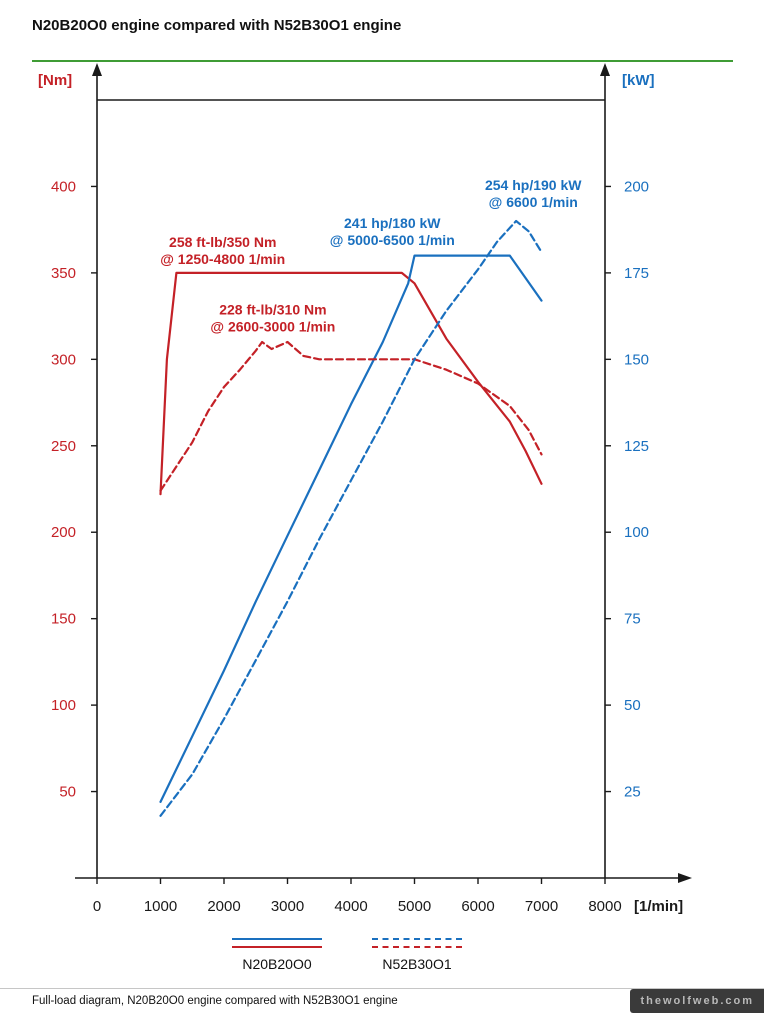 The height and width of the screenshot is (1013, 764). I want to click on kw-tick-label: 200, so click(636, 186).